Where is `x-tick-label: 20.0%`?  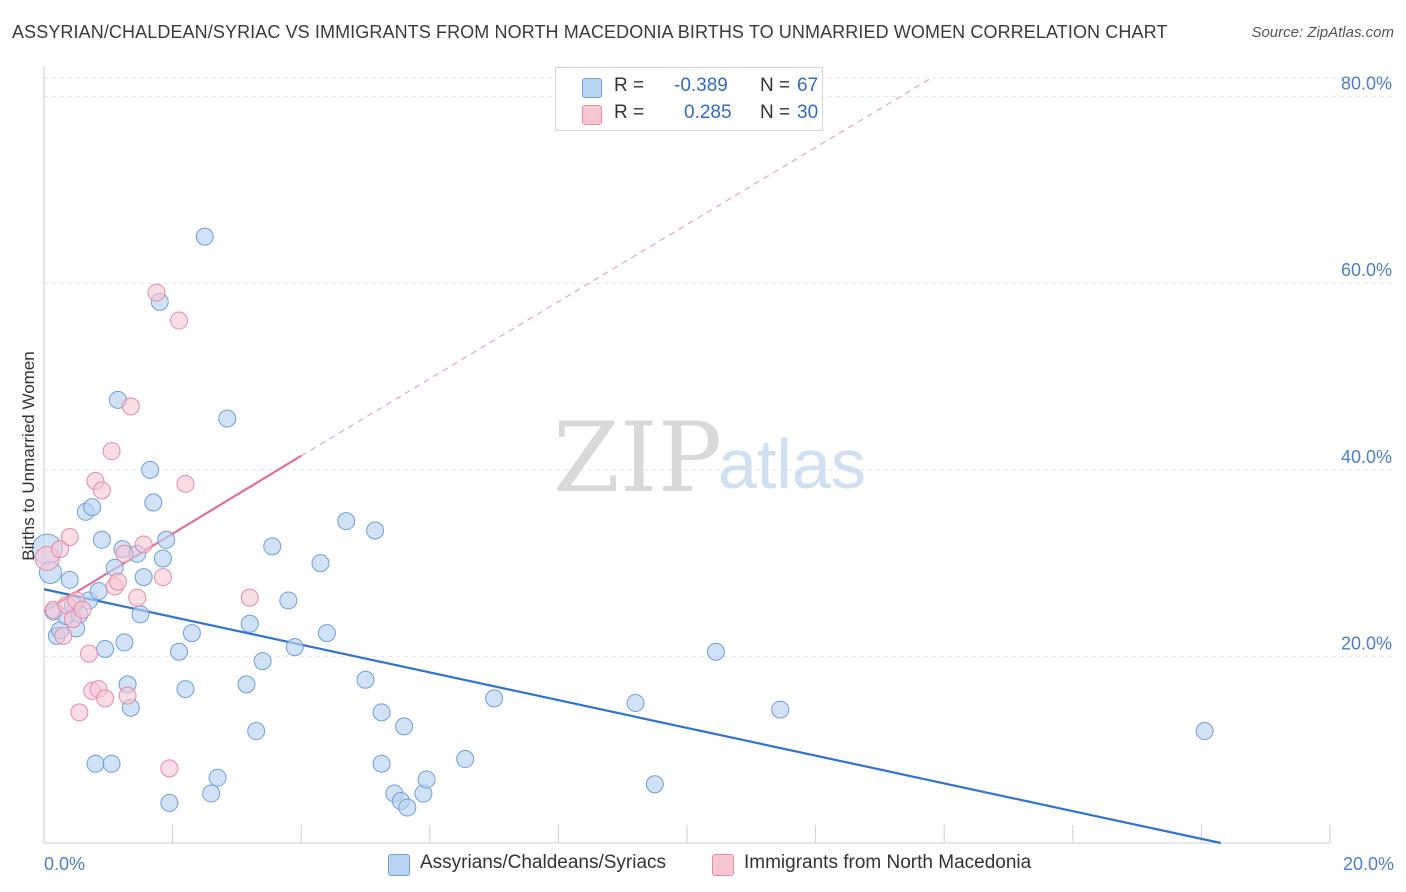 x-tick-label: 20.0% is located at coordinates (1368, 864).